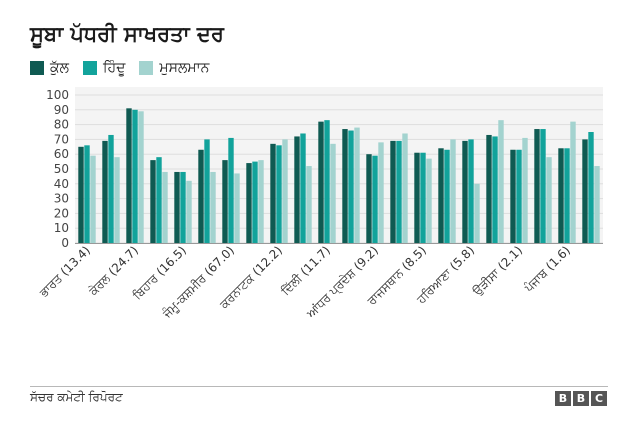 The height and width of the screenshot is (437, 640). What do you see at coordinates (65, 243) in the screenshot?
I see `y-tick-label: 0` at bounding box center [65, 243].